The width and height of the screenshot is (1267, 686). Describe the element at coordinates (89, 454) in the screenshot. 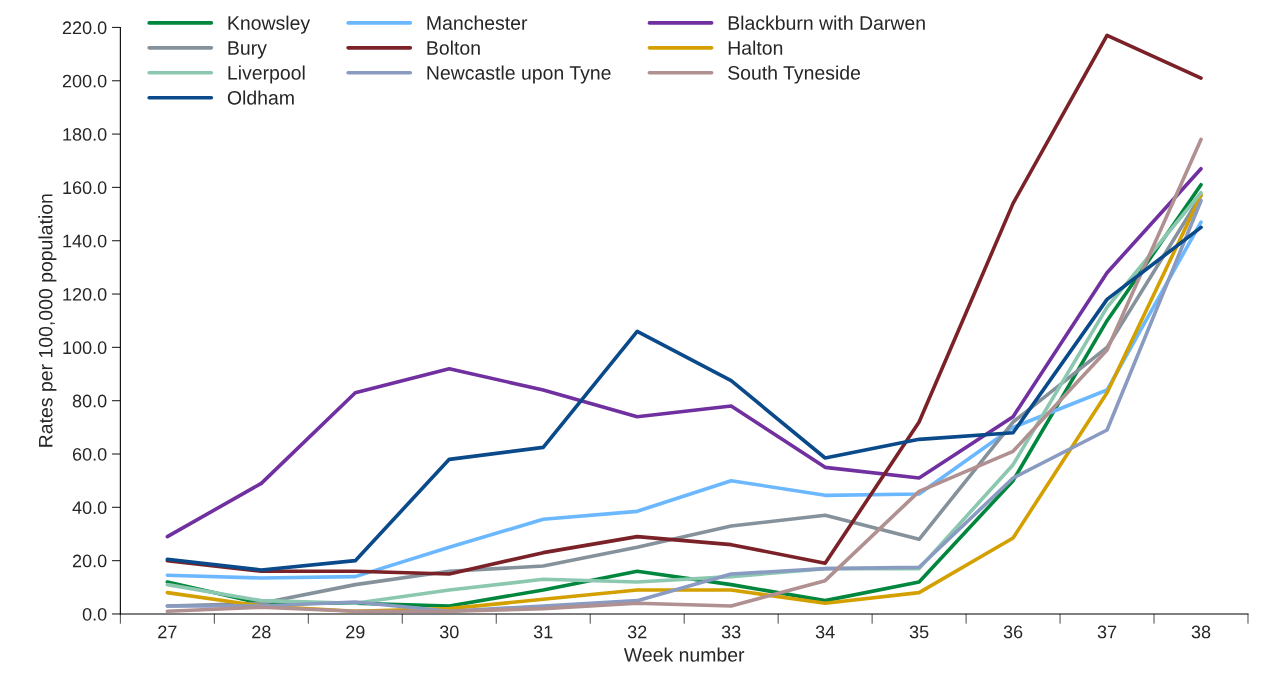

I see `y-tick-label: 60.0` at that location.